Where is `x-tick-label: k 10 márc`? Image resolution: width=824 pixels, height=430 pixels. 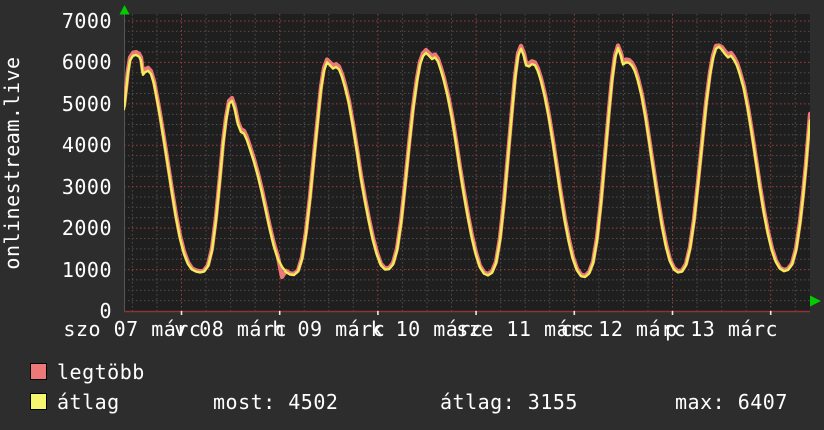 x-tick-label: k 10 márc is located at coordinates (427, 329).